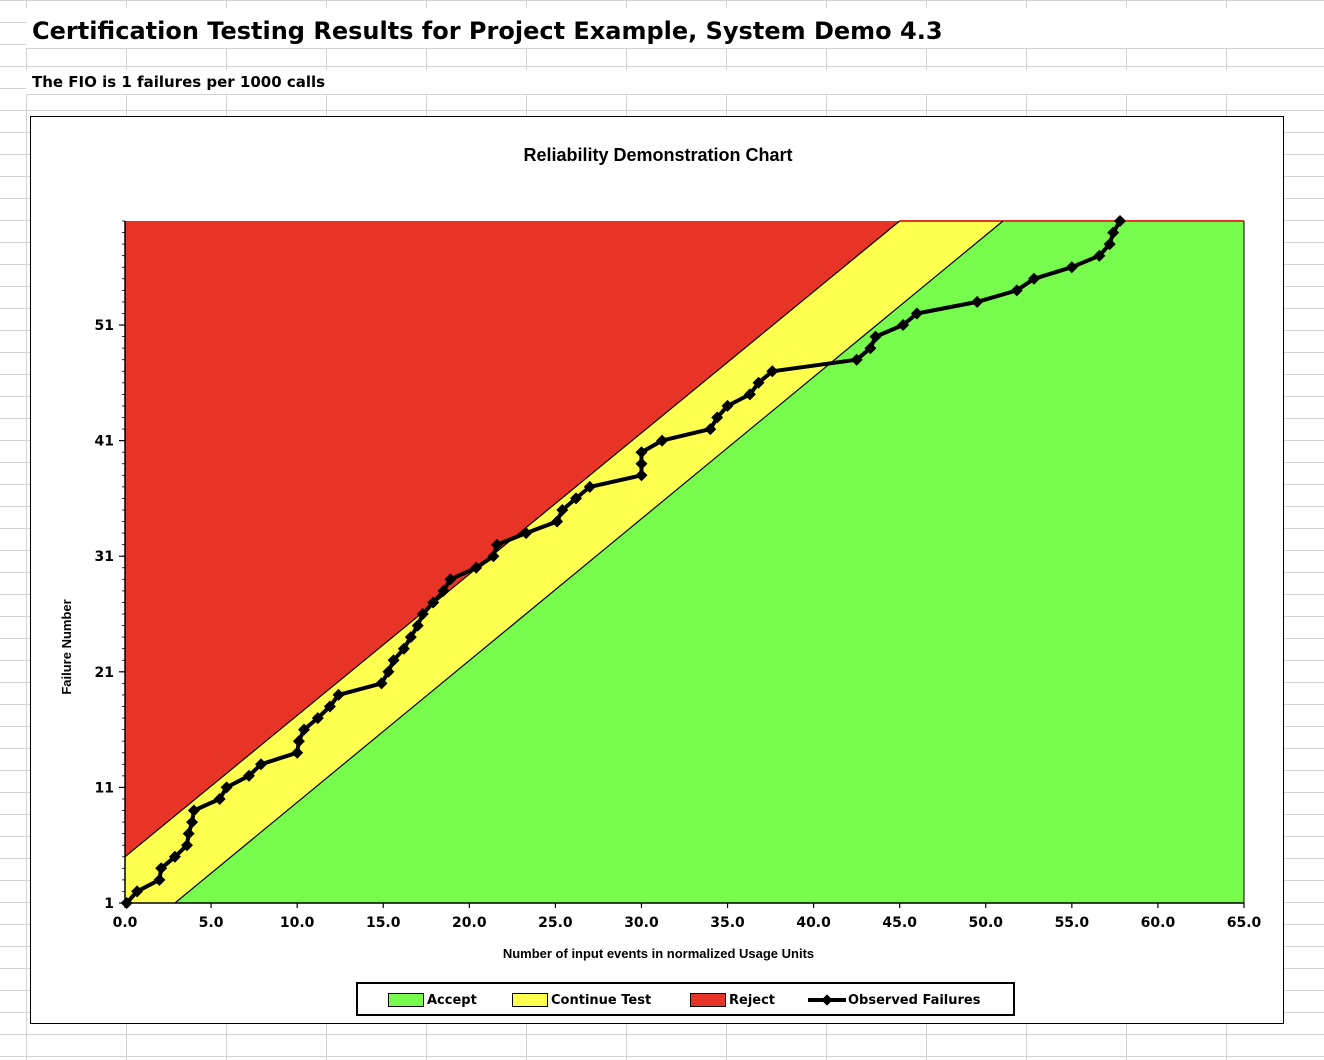 This screenshot has height=1060, width=1324. I want to click on sheet-subtitle: The FIO is 1 failures per 1000 calls, so click(179, 82).